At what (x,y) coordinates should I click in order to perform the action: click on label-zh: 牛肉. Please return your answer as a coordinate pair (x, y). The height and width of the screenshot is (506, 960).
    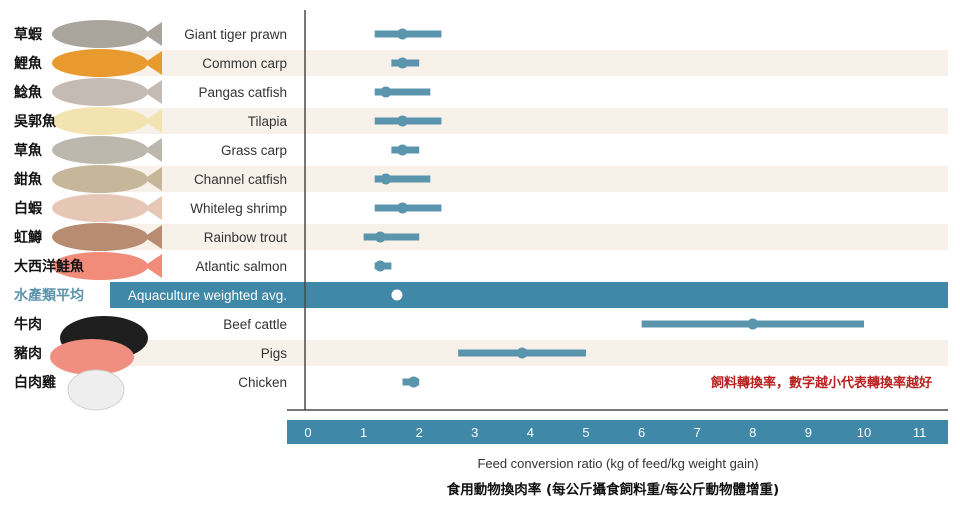
    Looking at the image, I should click on (28, 324).